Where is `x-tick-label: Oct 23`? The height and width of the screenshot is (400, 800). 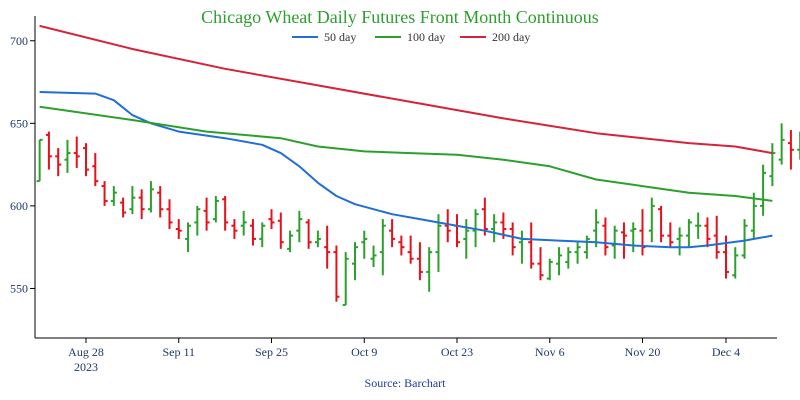
x-tick-label: Oct 23 is located at coordinates (457, 352).